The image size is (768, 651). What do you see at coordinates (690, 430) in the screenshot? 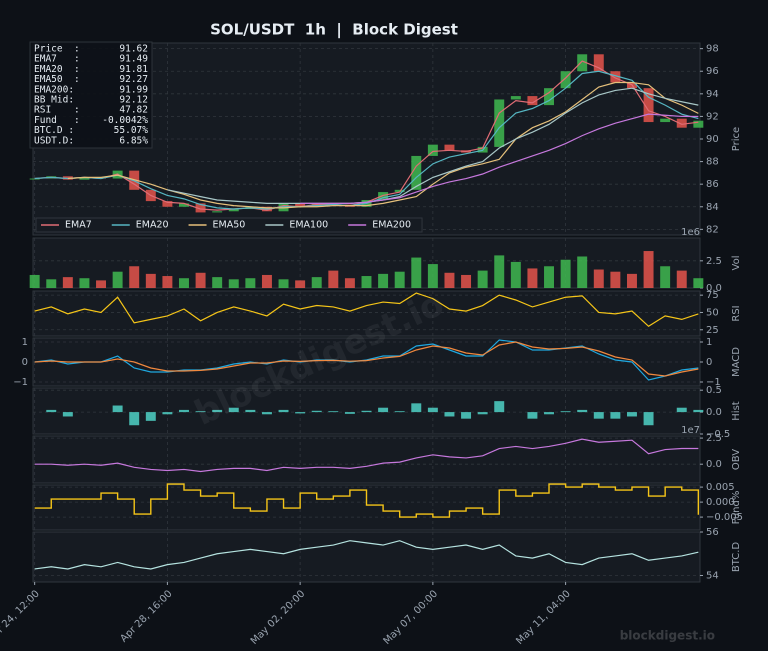
I see `offset-label: 1e7` at bounding box center [690, 430].